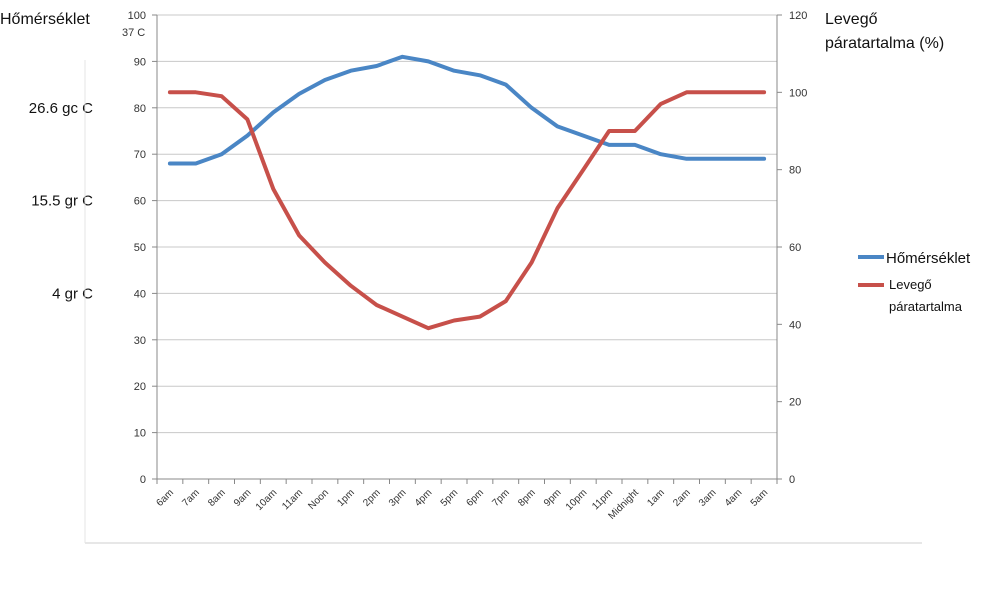 The width and height of the screenshot is (1000, 615). Describe the element at coordinates (140, 341) in the screenshot. I see `left-tick-label: 30` at that location.